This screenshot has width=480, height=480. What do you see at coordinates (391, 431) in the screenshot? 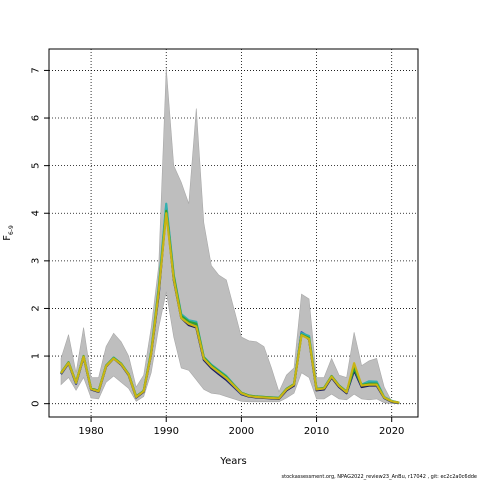
I see `x-tick-label-4: 2020` at bounding box center [391, 431].